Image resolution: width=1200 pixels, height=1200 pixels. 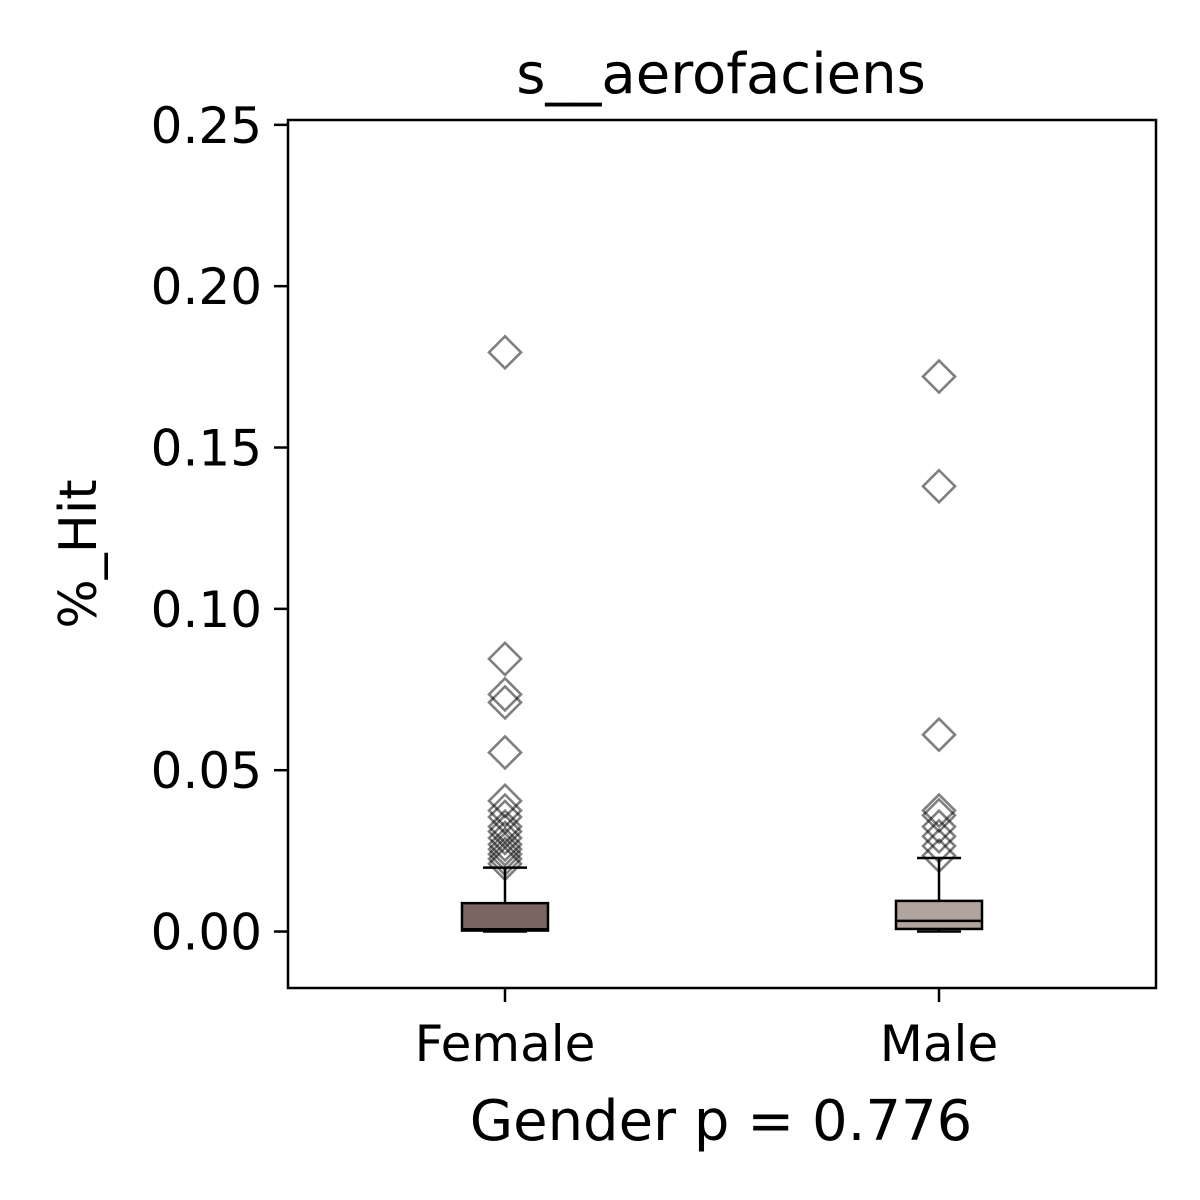 What do you see at coordinates (79, 553) in the screenshot?
I see `y-axis-label: %_Hit` at bounding box center [79, 553].